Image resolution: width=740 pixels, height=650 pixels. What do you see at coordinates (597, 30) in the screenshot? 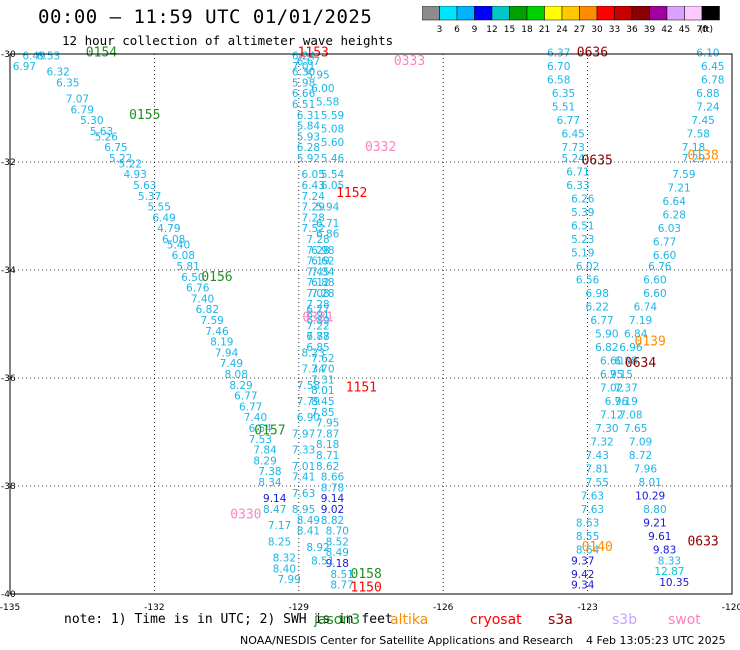
I see `colorbar-label: 30` at bounding box center [597, 30].